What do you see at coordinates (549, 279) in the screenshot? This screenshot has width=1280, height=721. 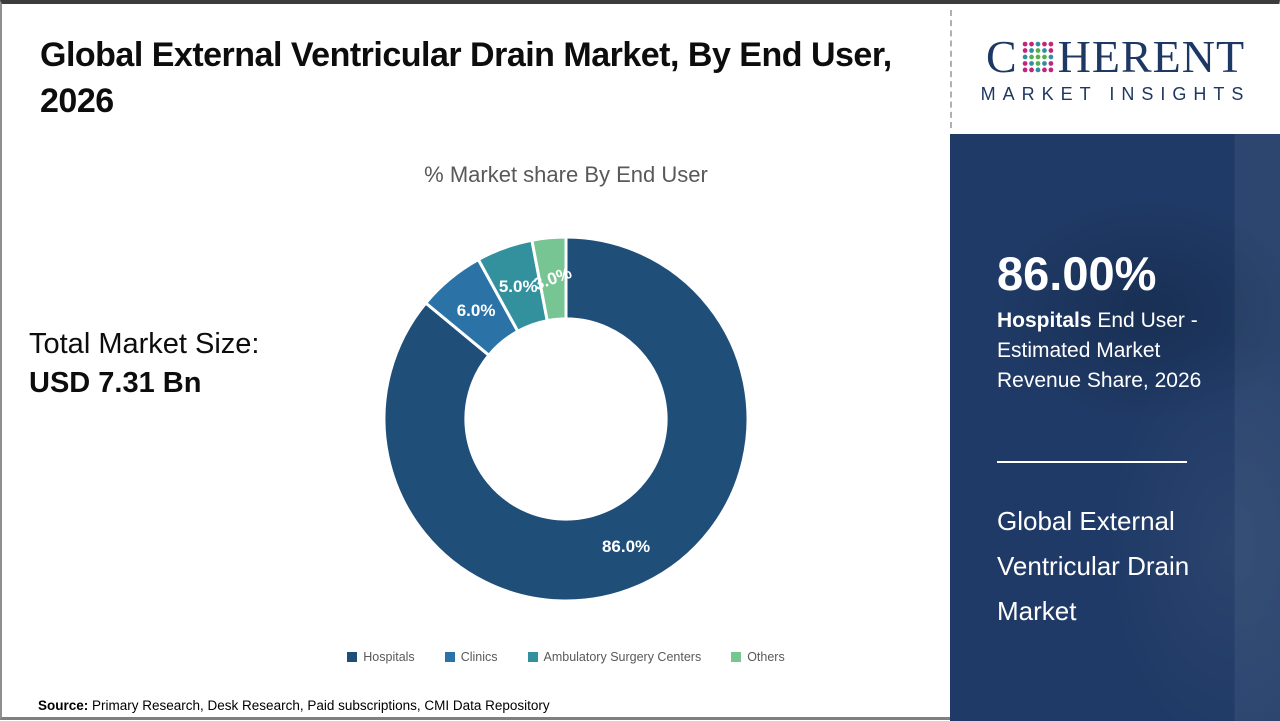 I see `donut-slice-others` at bounding box center [549, 279].